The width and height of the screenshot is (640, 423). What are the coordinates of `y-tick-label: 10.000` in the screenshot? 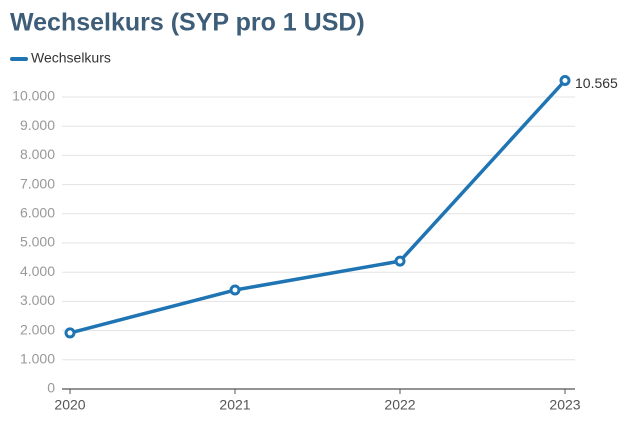 It's located at (33, 96).